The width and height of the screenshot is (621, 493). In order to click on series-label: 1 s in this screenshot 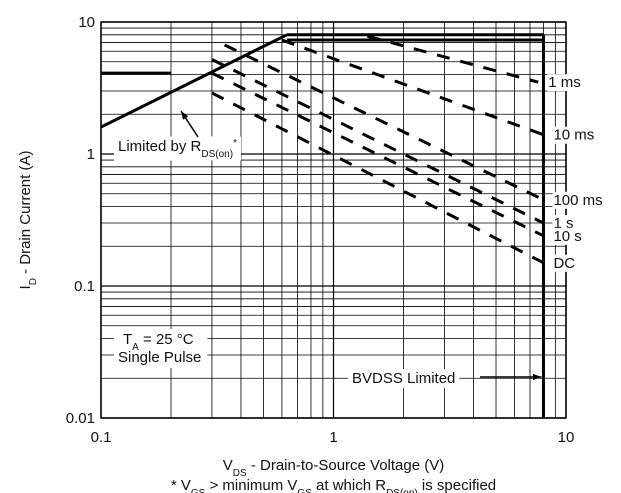, I will do `click(563, 223)`.